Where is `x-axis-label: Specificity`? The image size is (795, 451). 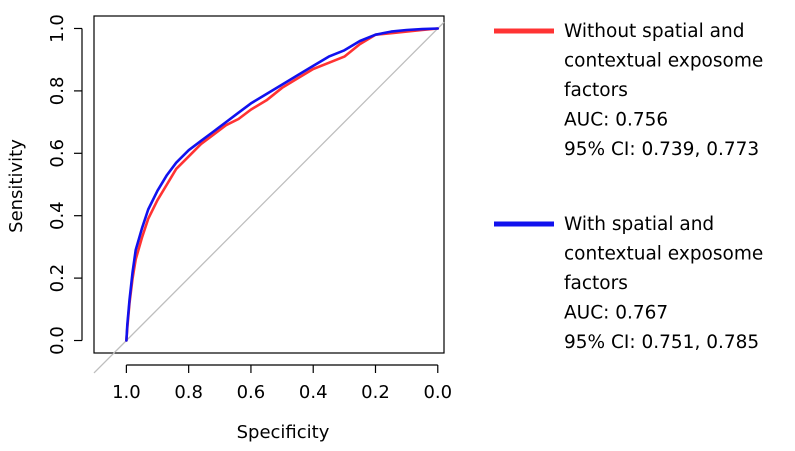
x-axis-label: Specificity is located at coordinates (283, 432).